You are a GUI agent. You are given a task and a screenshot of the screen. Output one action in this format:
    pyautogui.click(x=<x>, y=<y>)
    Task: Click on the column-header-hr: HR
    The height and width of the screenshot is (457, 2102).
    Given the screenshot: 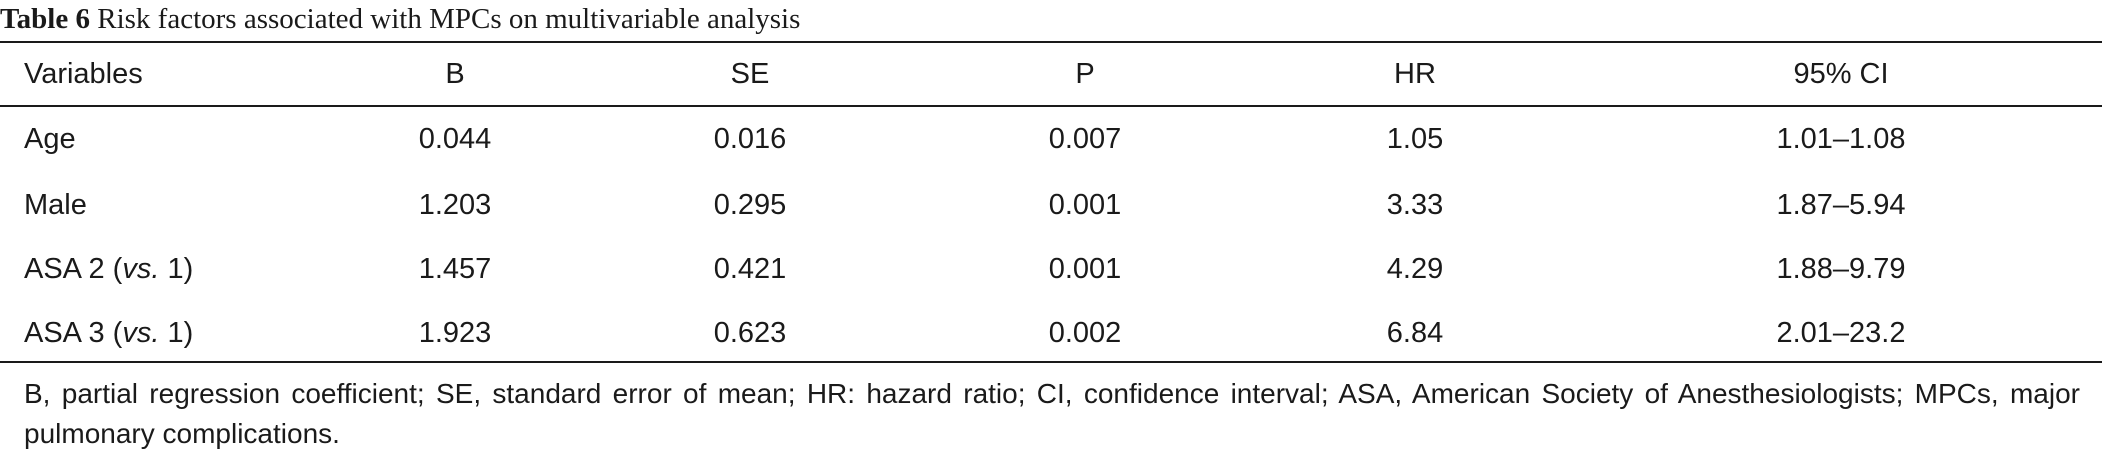 What is the action you would take?
    pyautogui.click(x=1415, y=73)
    